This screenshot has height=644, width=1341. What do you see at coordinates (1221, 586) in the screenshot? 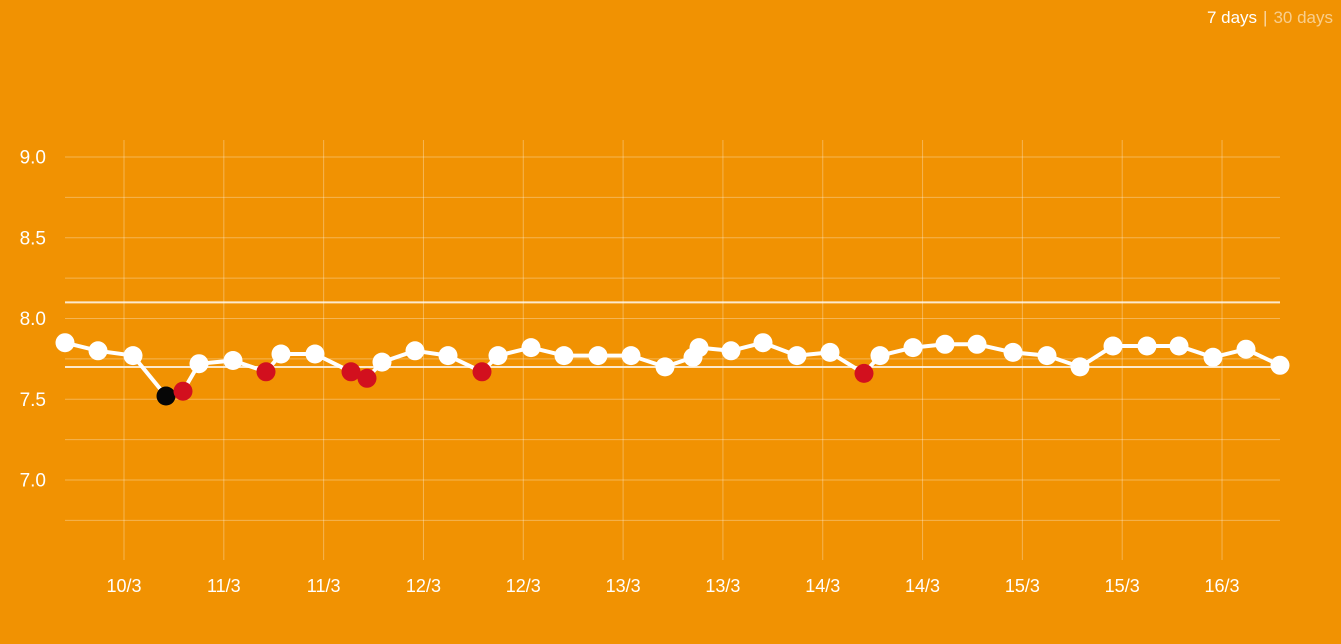
I see `x-axis-tick-label: 16/3` at bounding box center [1221, 586].